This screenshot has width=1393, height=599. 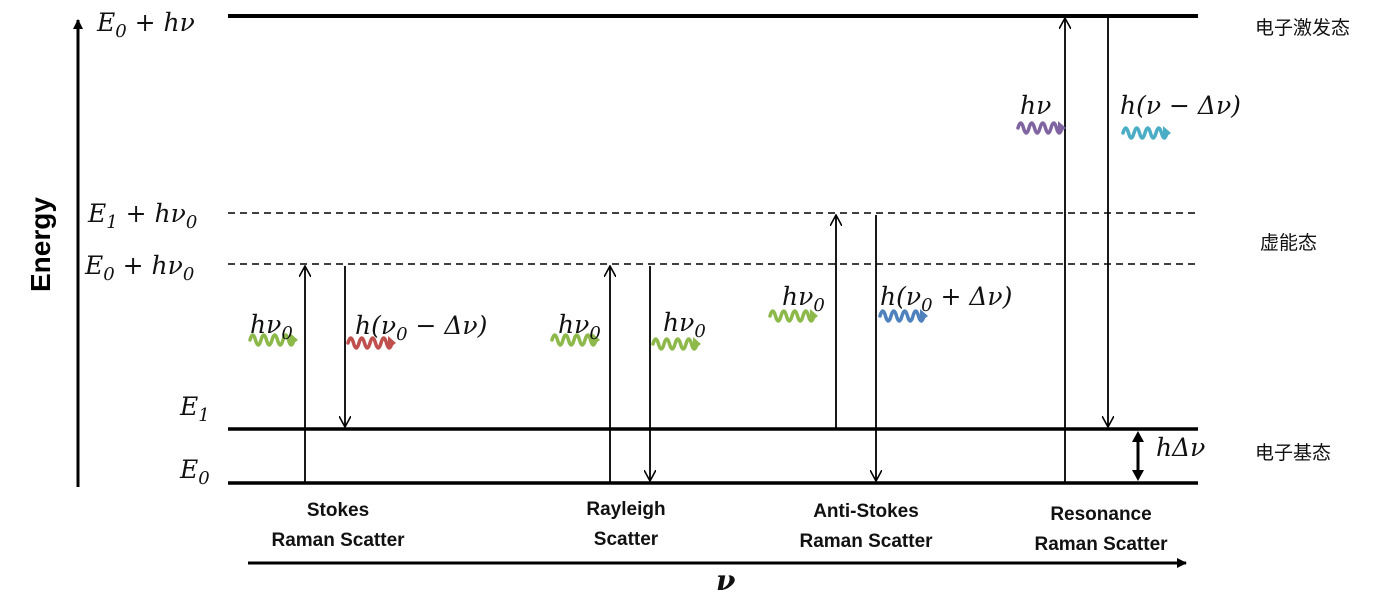 I want to click on process-label-stokes: Stokes Raman Scatter, so click(x=338, y=525).